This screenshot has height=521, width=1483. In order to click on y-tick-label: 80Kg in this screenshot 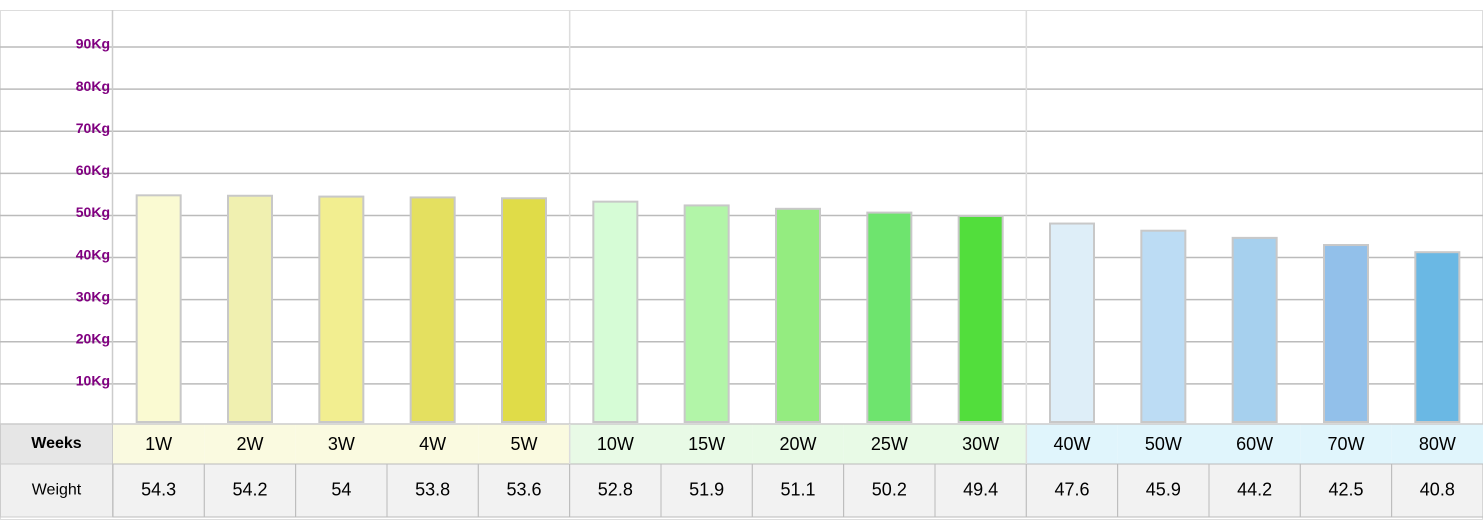, I will do `click(93, 86)`.